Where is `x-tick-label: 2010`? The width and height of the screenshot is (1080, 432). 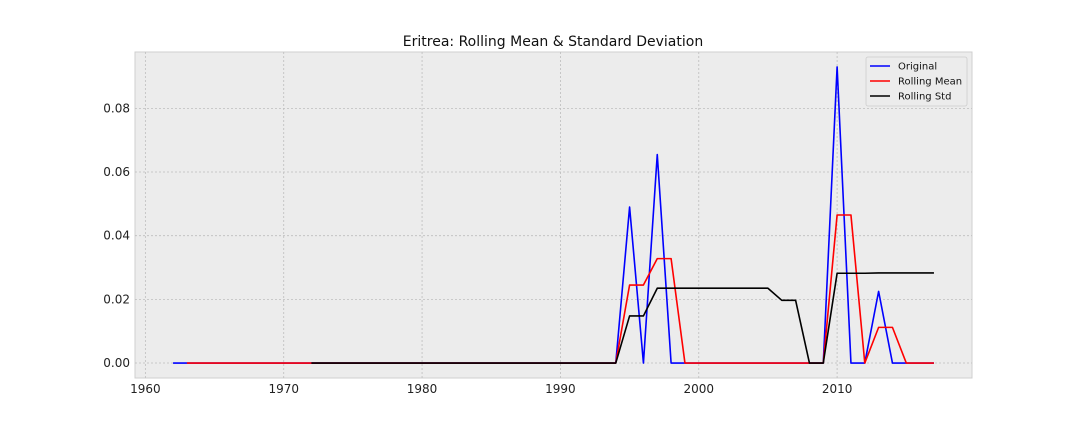
x-tick-label: 2010 is located at coordinates (837, 389).